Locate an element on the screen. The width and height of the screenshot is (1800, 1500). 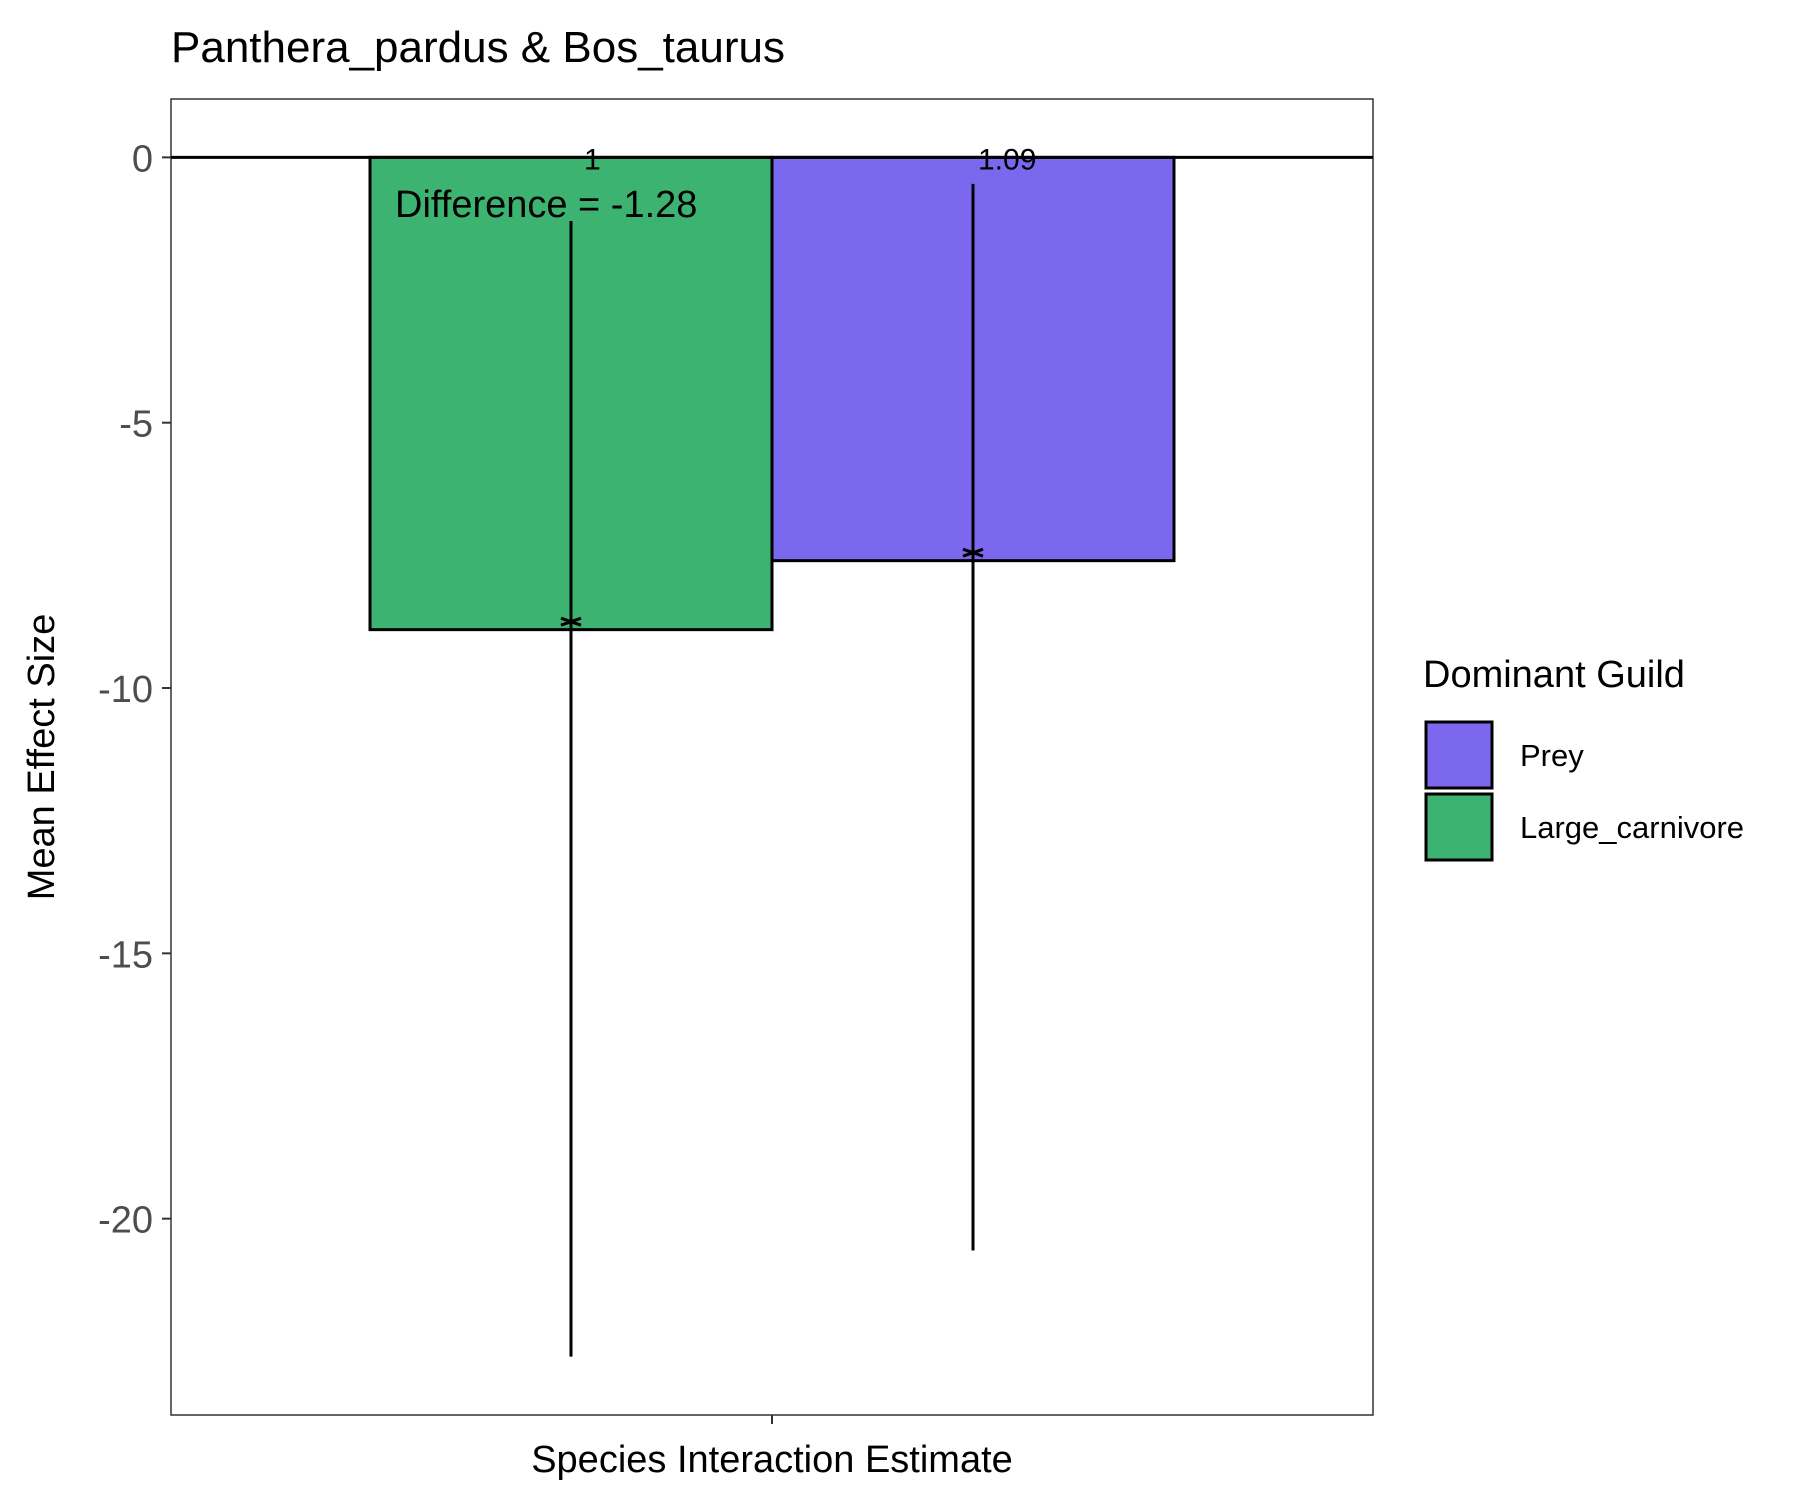
y-tick-label: -5 is located at coordinates (136, 425).